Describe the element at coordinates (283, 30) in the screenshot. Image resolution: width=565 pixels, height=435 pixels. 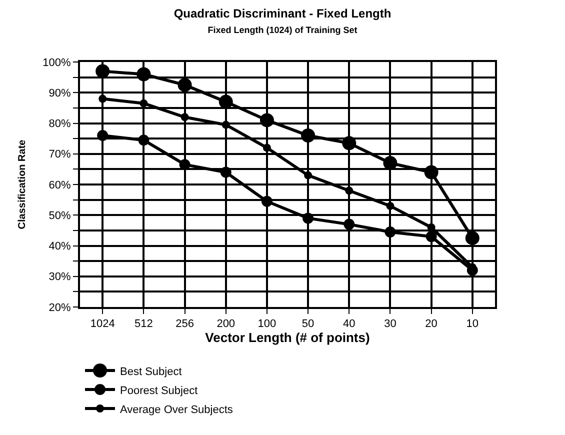
I see `chart-subtitle: Fixed Length (1024) of Training Set` at that location.